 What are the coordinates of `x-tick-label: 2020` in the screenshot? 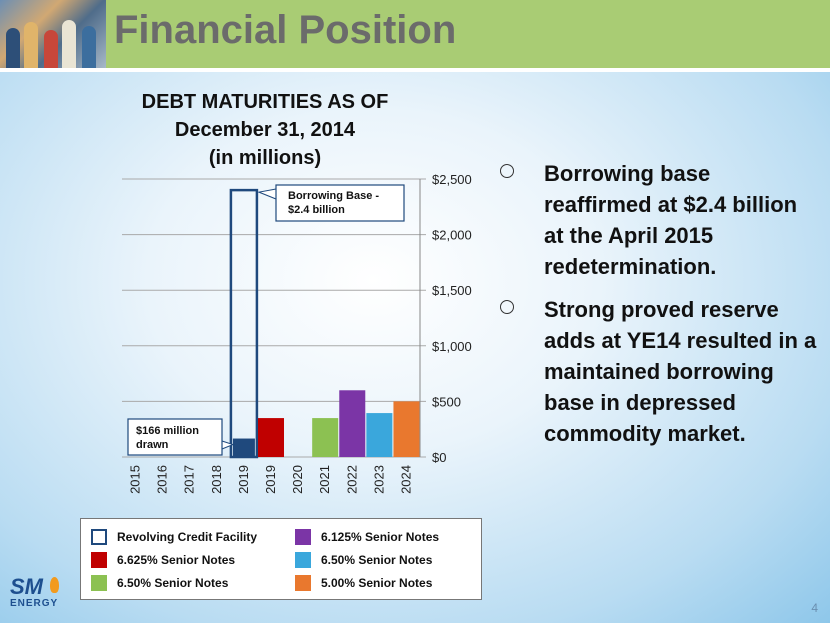 It's located at (297, 479).